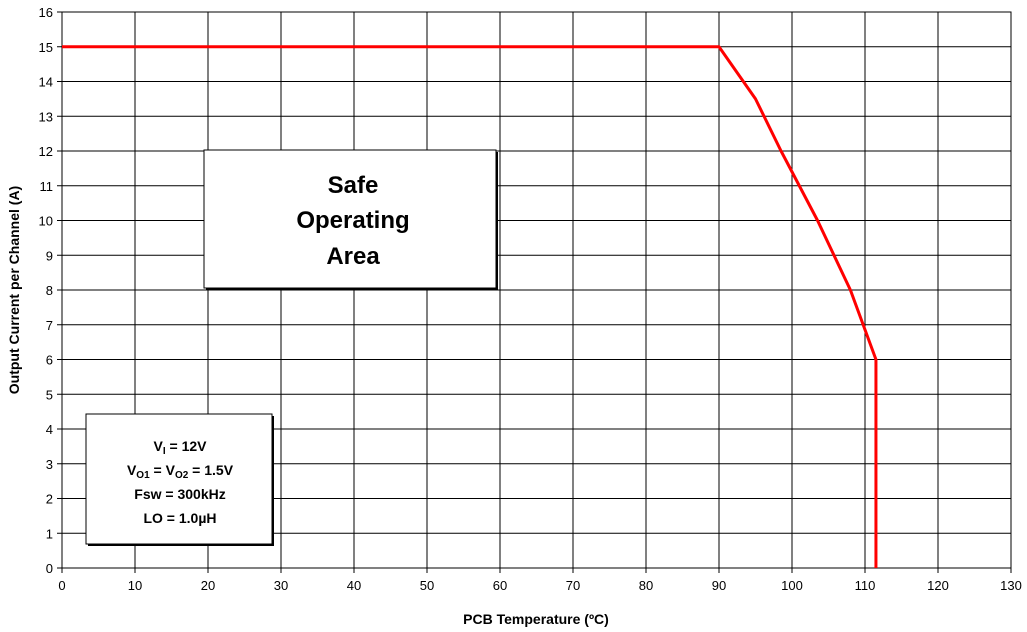  Describe the element at coordinates (49, 255) in the screenshot. I see `y-tick-label: 9` at that location.